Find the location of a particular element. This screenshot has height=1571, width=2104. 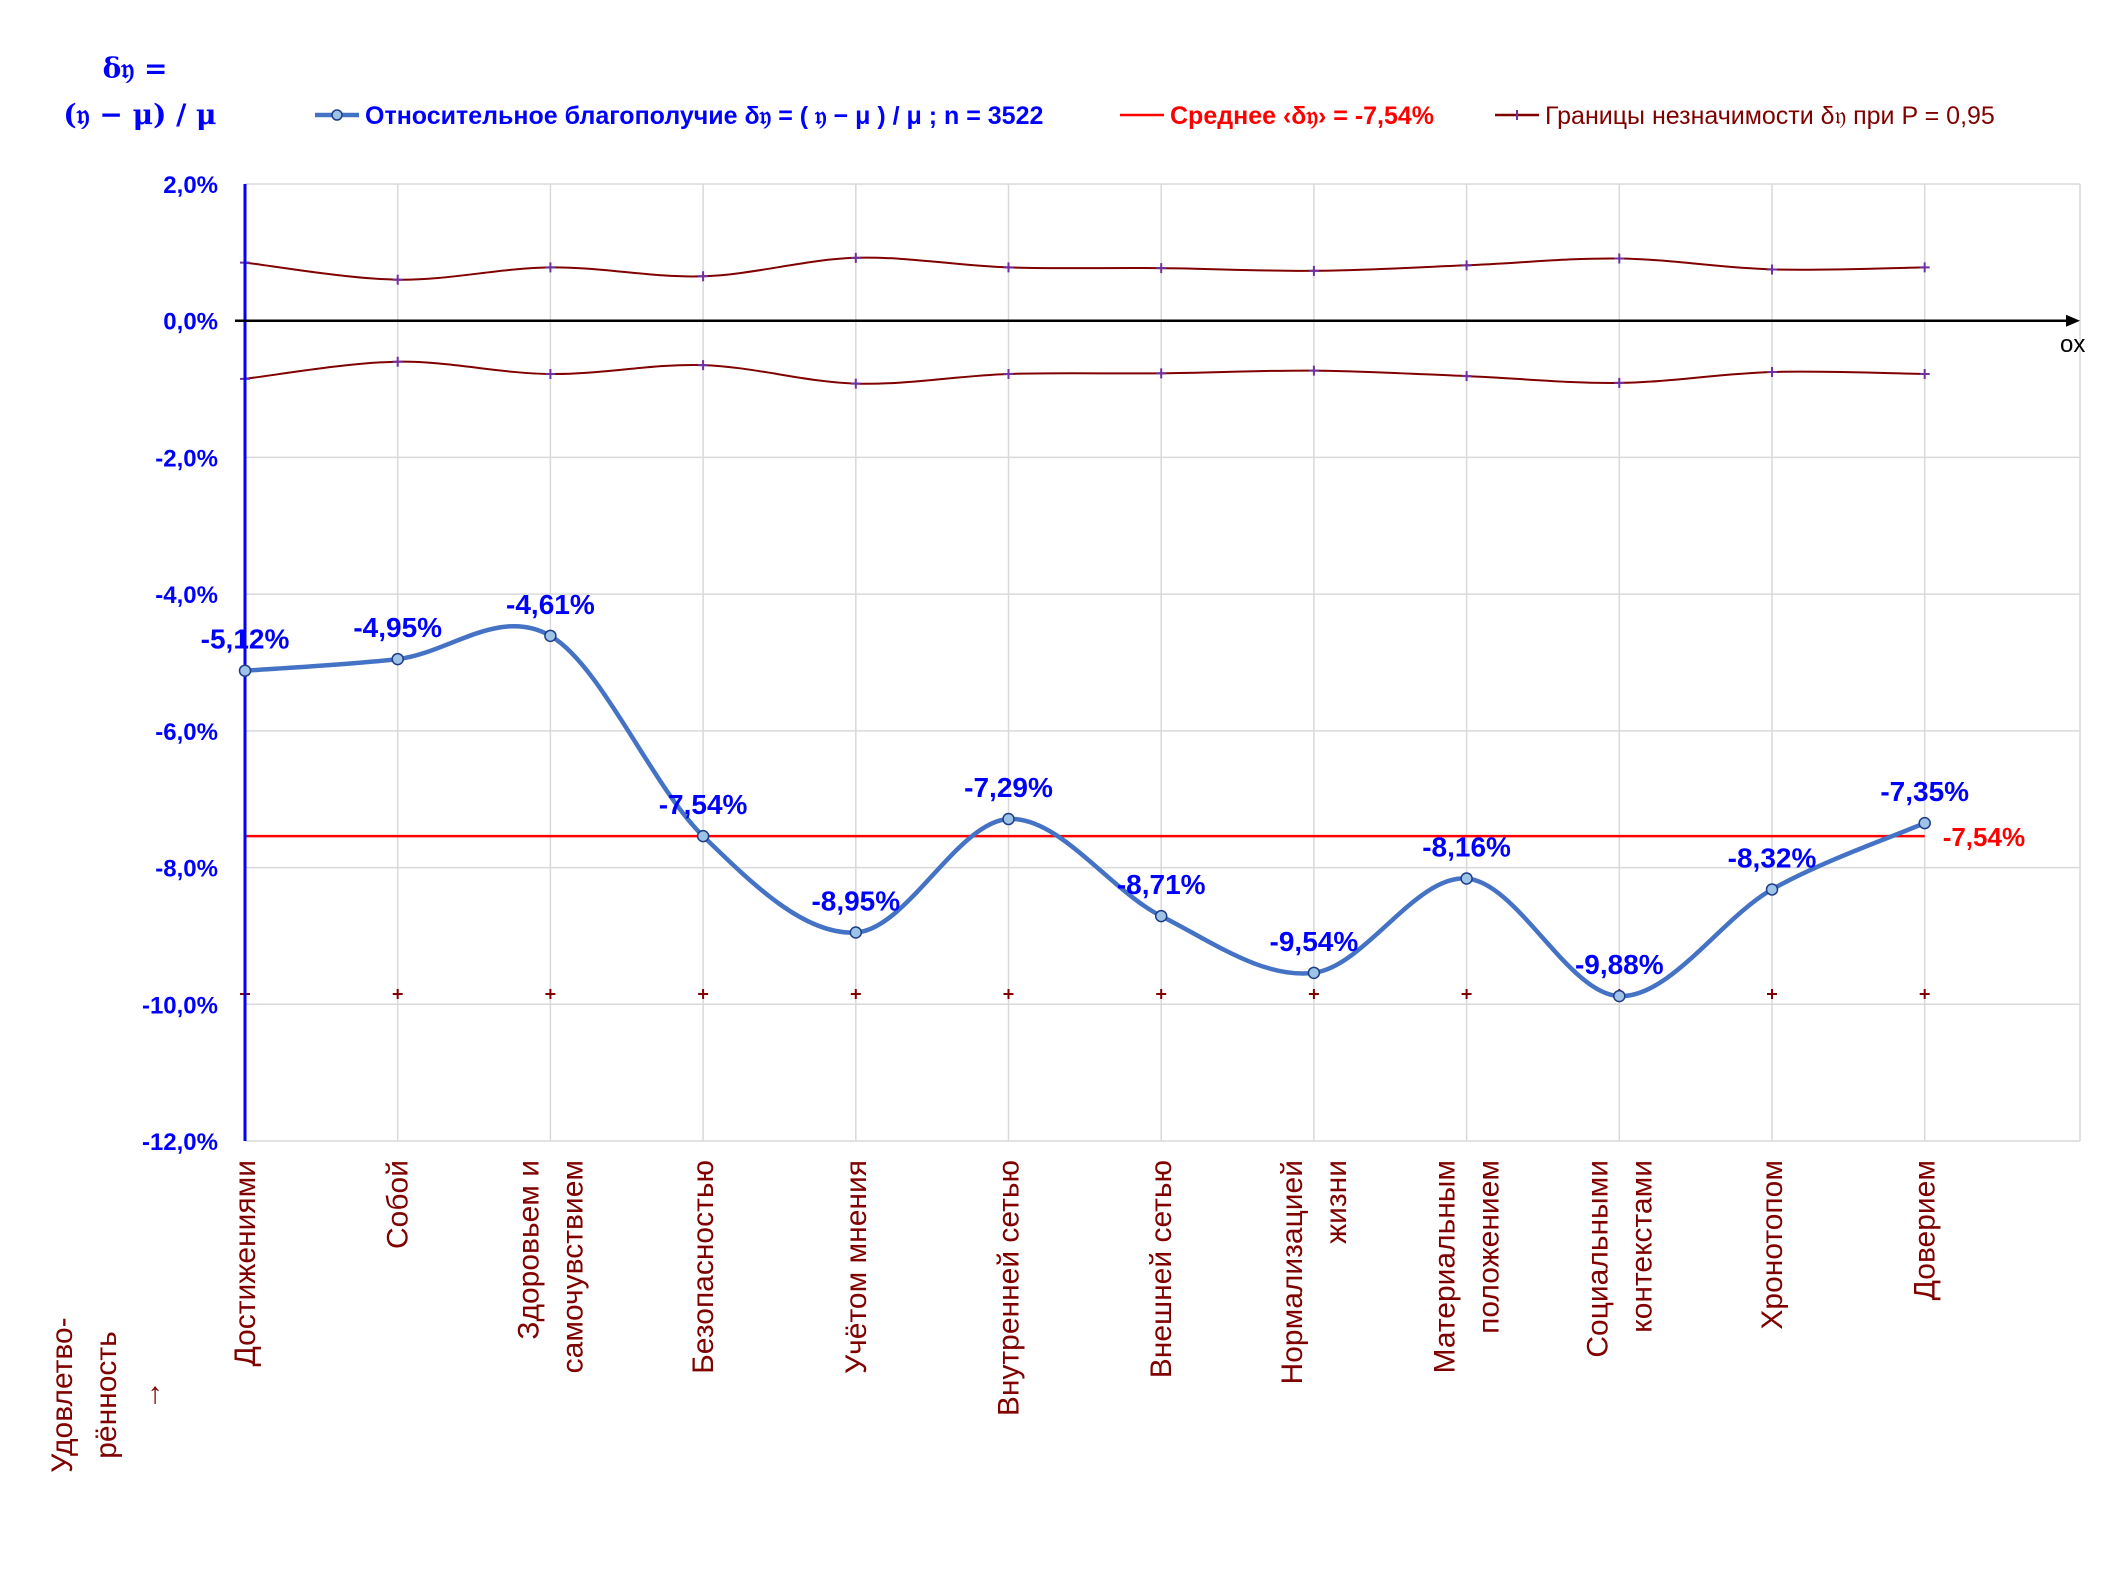

category-label-line: Собой is located at coordinates (398, 1204).